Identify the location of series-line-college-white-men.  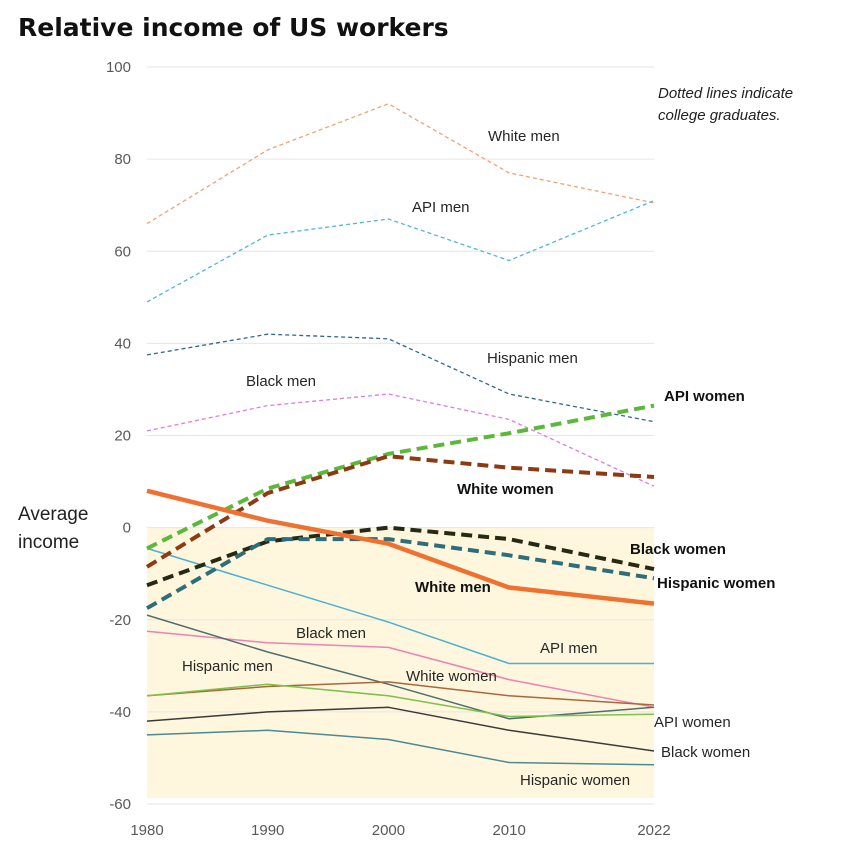
(400, 164).